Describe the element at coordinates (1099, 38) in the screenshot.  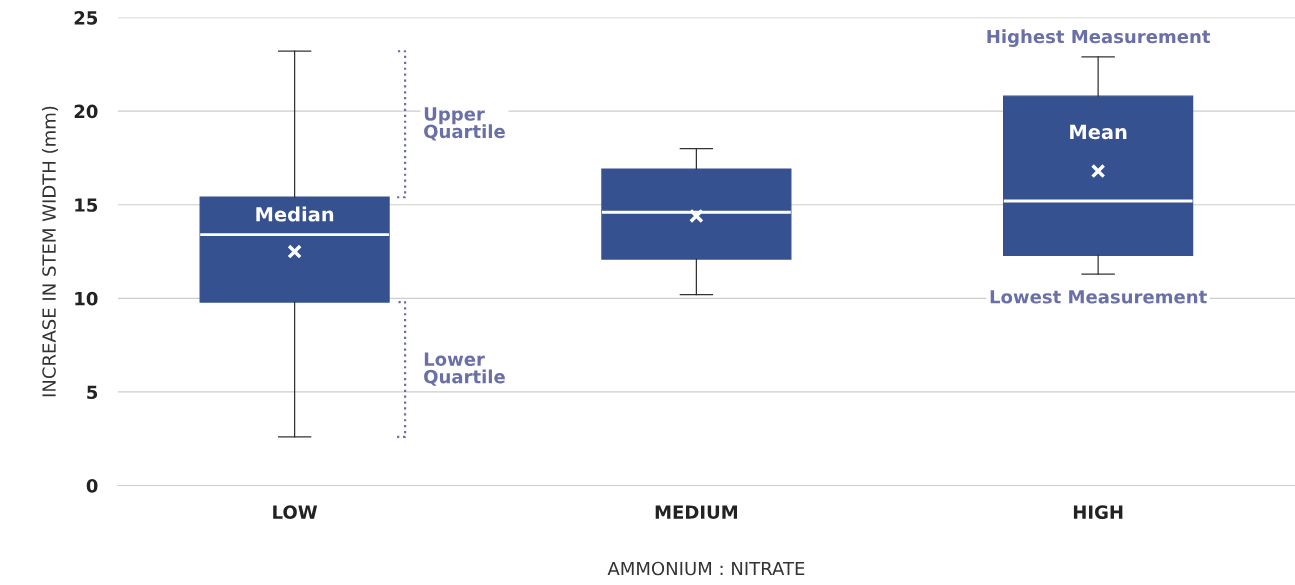
I see `annotation: Highest Measurement` at that location.